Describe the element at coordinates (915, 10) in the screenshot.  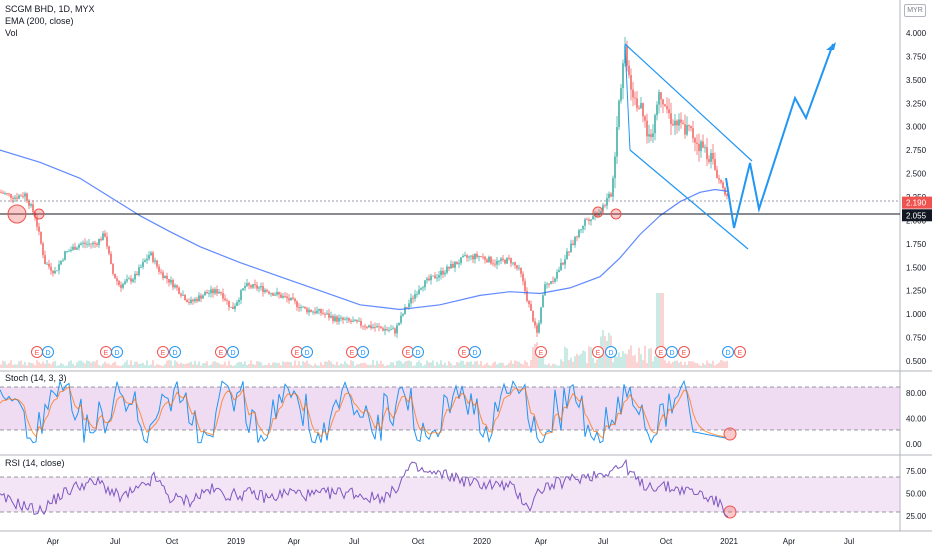
I see `currency-button: MYR` at that location.